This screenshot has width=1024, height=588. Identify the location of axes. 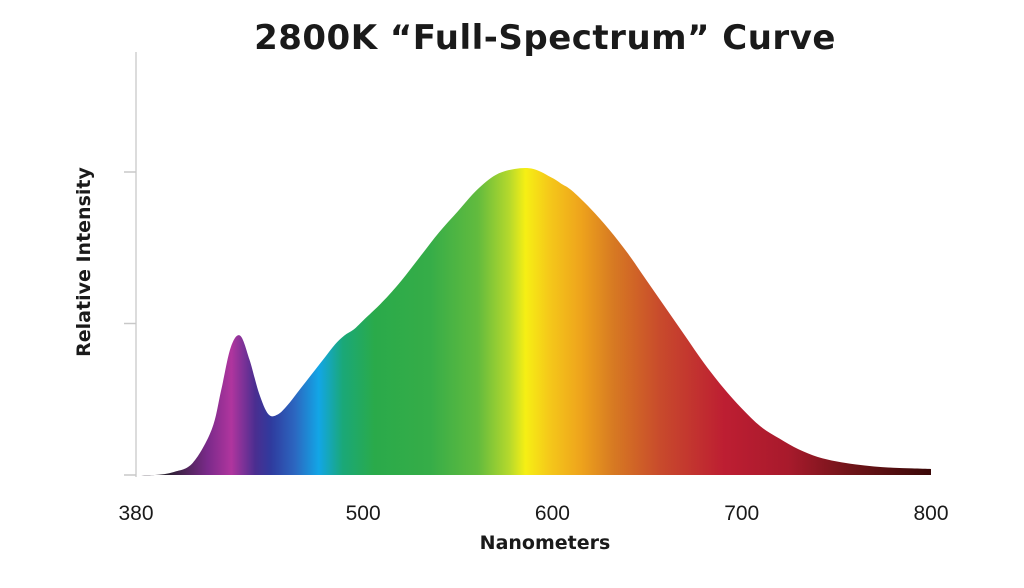
(130, 264).